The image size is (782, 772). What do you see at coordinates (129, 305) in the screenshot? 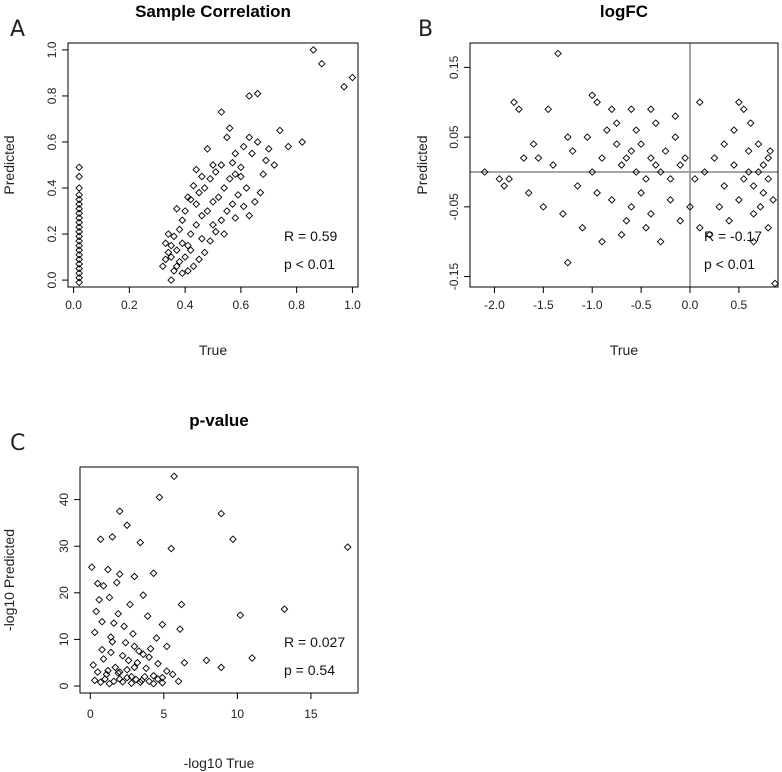
I see `x-tick-label: 0.2` at bounding box center [129, 305].